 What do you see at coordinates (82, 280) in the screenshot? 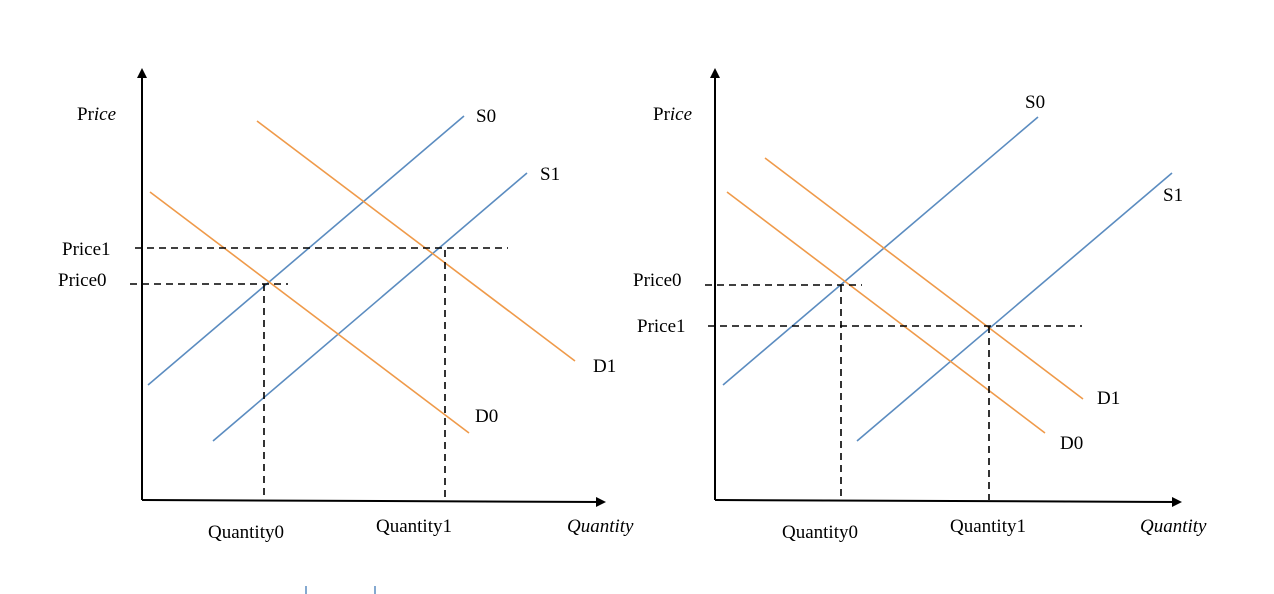
I see `left-label-price0: Price0` at bounding box center [82, 280].